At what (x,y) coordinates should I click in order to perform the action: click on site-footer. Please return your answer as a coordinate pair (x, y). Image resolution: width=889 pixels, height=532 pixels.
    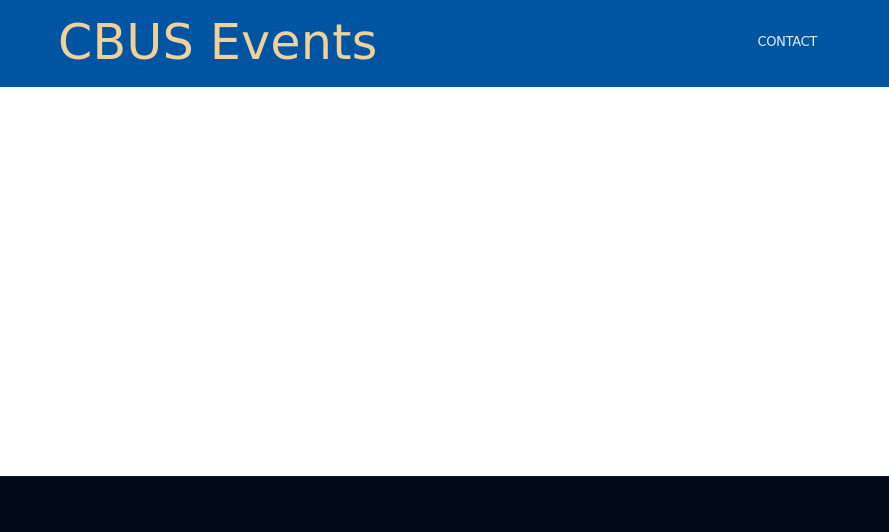
    Looking at the image, I should click on (444, 504).